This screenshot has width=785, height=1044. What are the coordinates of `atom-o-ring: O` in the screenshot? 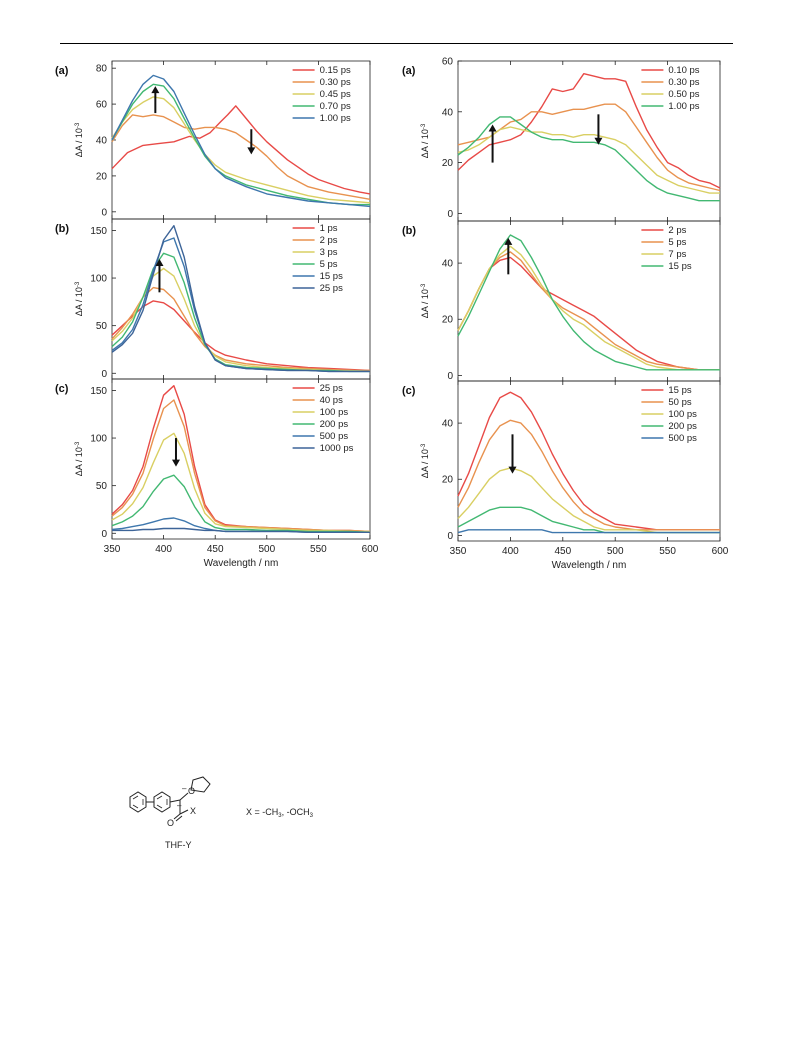 It's located at (191, 791).